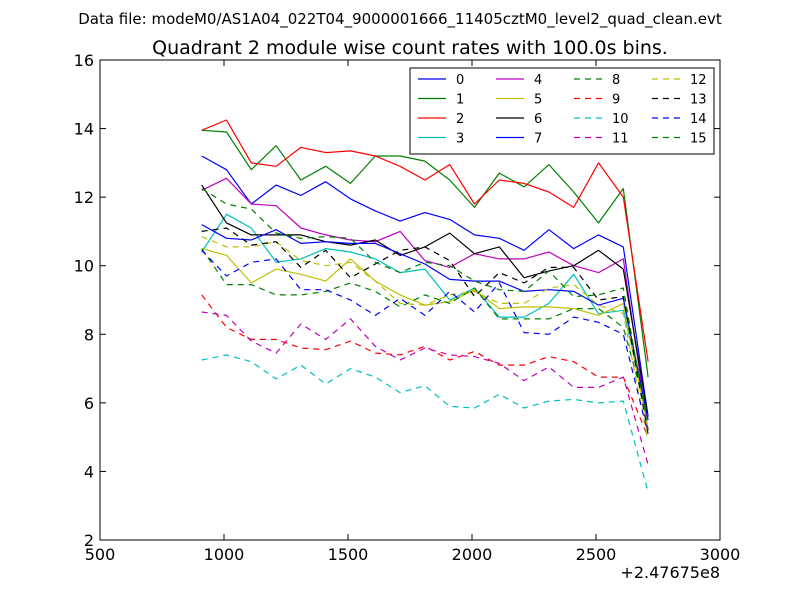 The image size is (800, 600). What do you see at coordinates (538, 80) in the screenshot?
I see `legend-label-4: 4` at bounding box center [538, 80].